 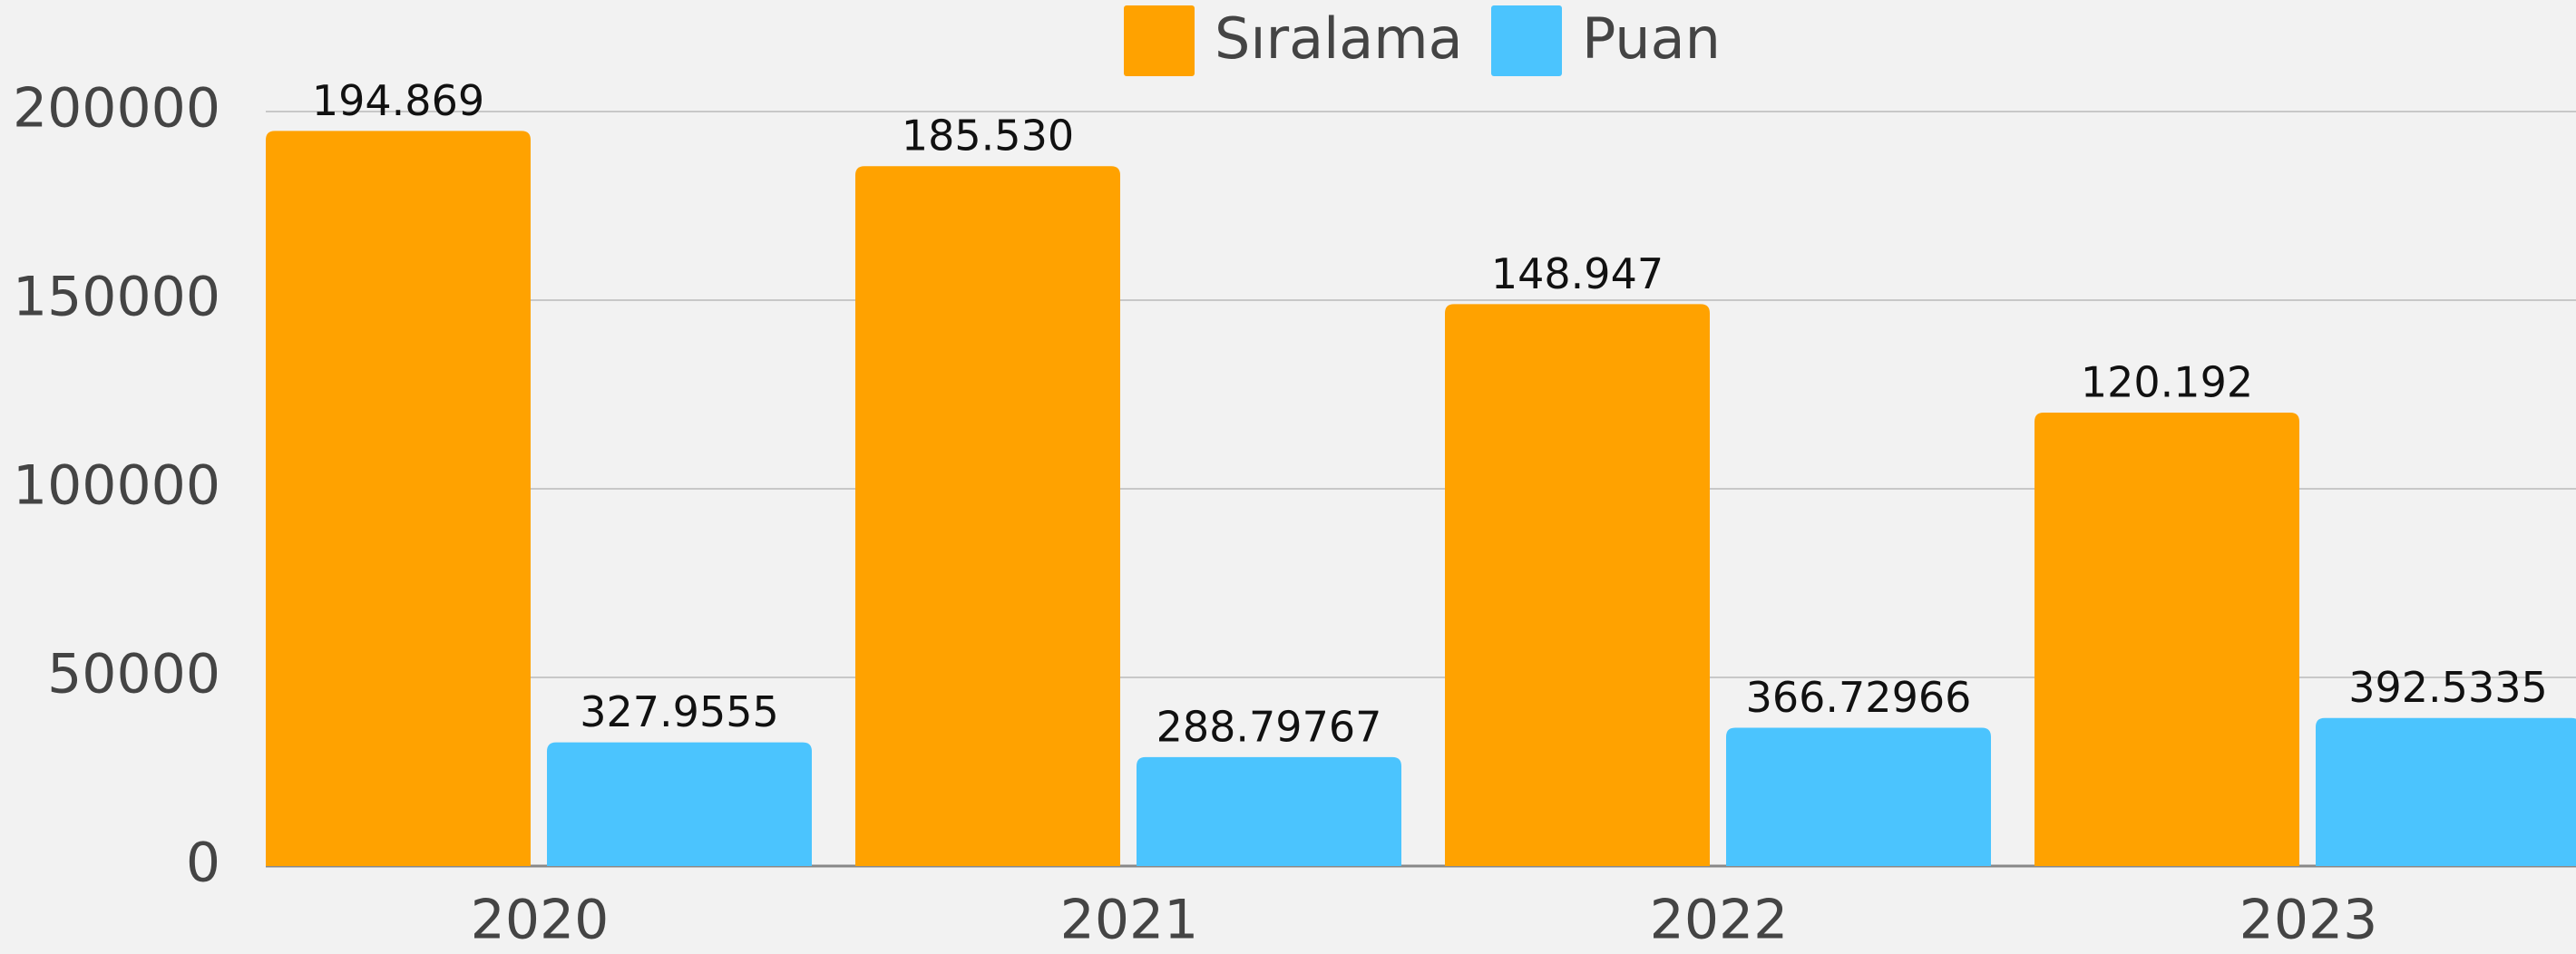 What do you see at coordinates (2167, 382) in the screenshot?
I see `data-label: 120.192` at bounding box center [2167, 382].